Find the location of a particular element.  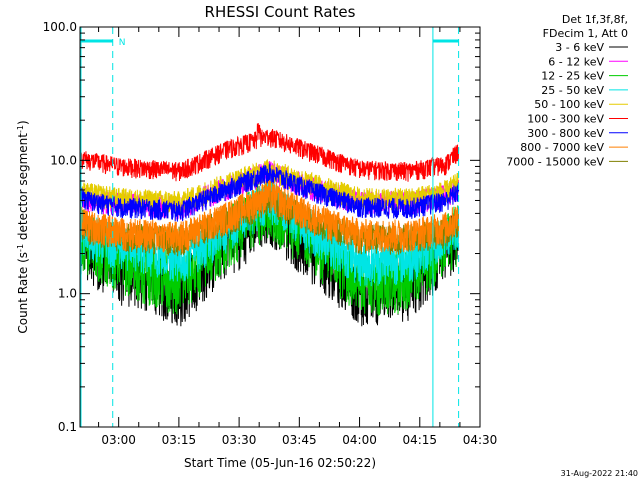

legend-header-line-2: FDecim 1, Att 0 is located at coordinates (585, 33).